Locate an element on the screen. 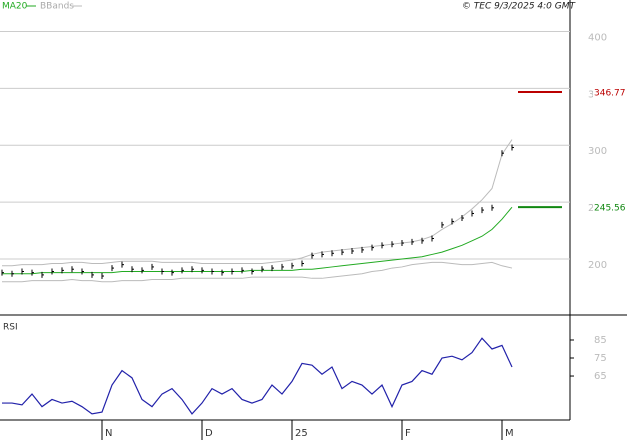 The width and height of the screenshot is (627, 444). rsi-line is located at coordinates (257, 376).